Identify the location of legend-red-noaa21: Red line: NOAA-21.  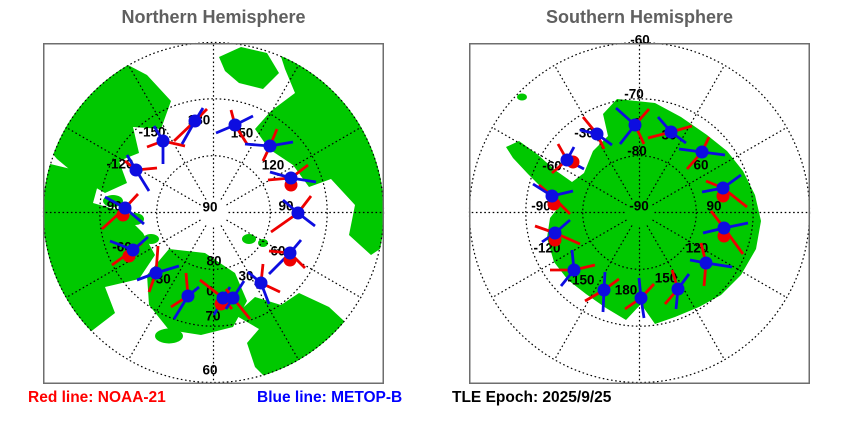
(97, 397).